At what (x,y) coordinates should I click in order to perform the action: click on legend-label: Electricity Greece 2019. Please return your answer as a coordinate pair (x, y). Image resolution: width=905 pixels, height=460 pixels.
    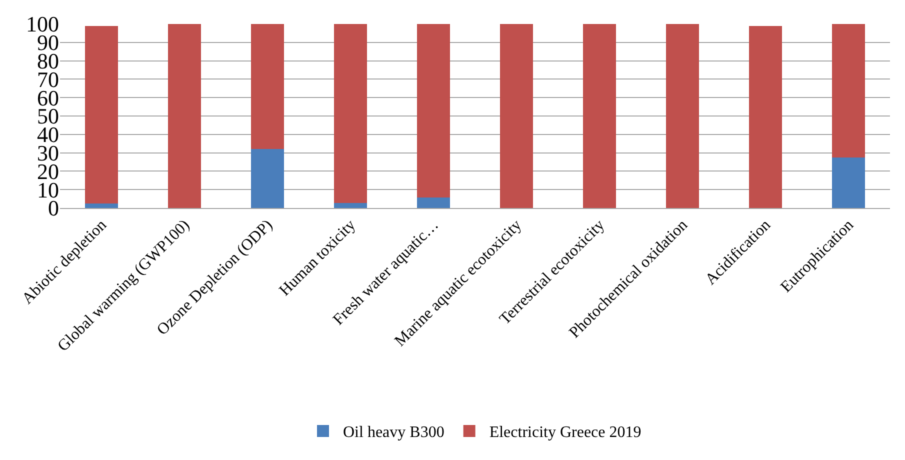
    Looking at the image, I should click on (565, 433).